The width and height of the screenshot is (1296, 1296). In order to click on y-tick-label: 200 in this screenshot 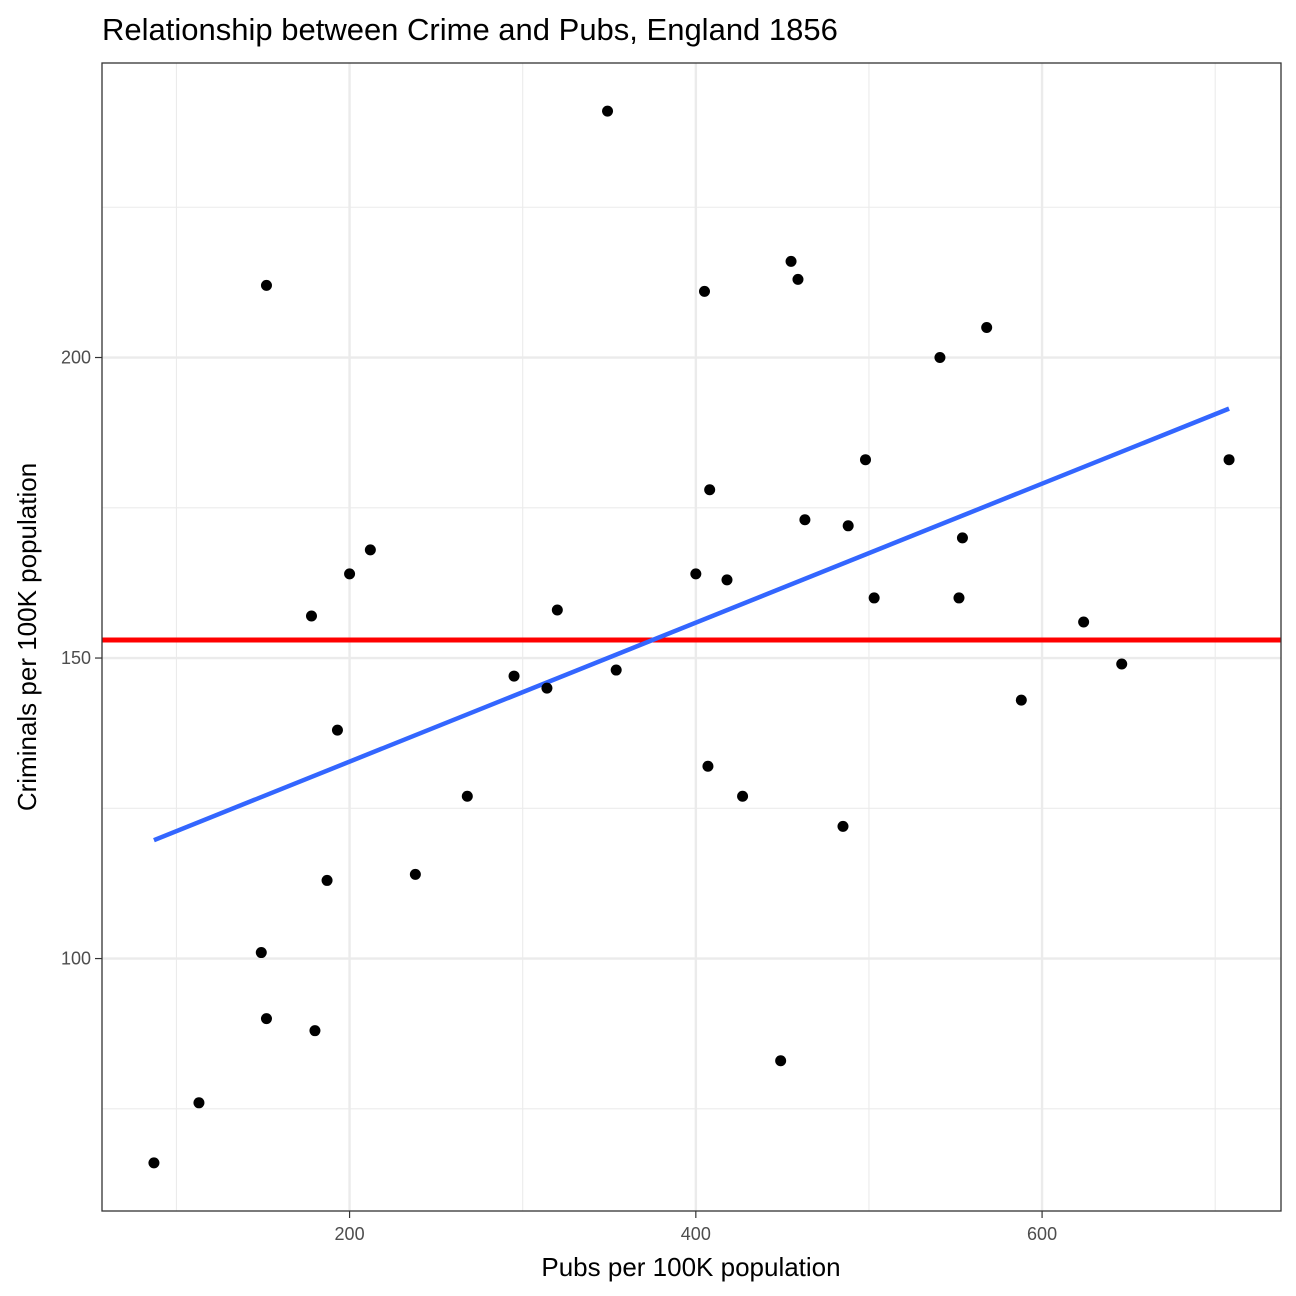, I will do `click(76, 358)`.